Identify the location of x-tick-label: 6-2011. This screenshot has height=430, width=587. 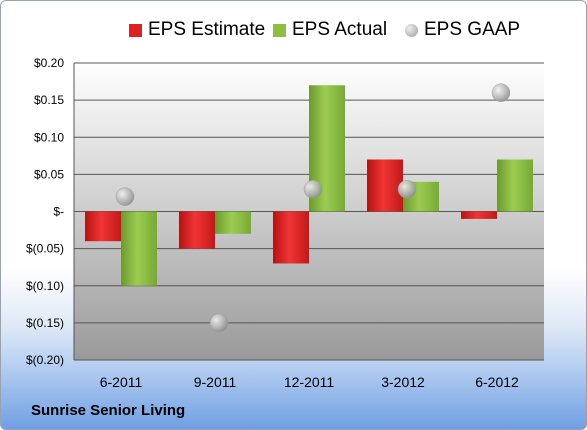
(121, 382).